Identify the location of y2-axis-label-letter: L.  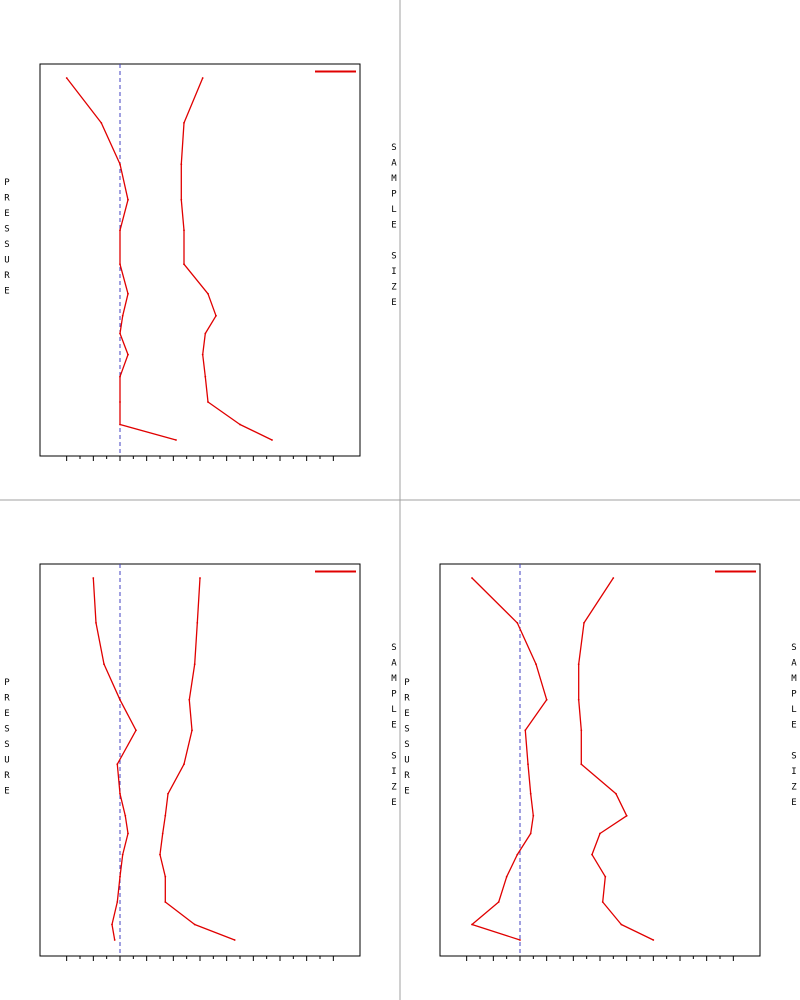
(393, 710).